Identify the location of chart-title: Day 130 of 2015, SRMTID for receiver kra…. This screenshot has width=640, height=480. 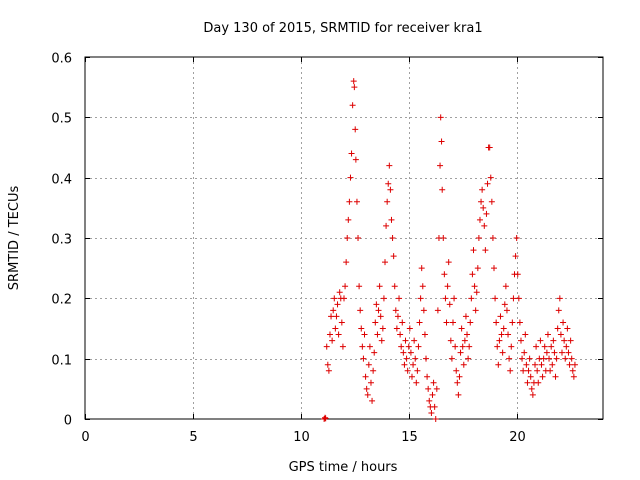
(342, 28).